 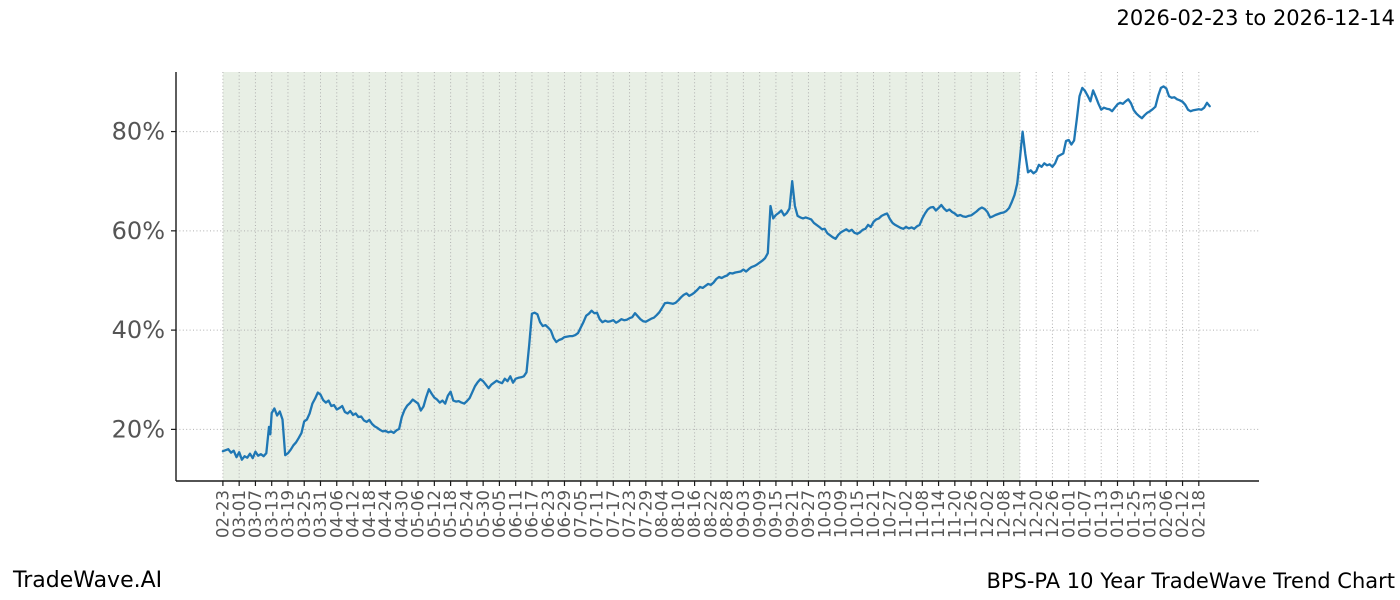 I want to click on x-tick-label: 01-25, so click(x=1133, y=514).